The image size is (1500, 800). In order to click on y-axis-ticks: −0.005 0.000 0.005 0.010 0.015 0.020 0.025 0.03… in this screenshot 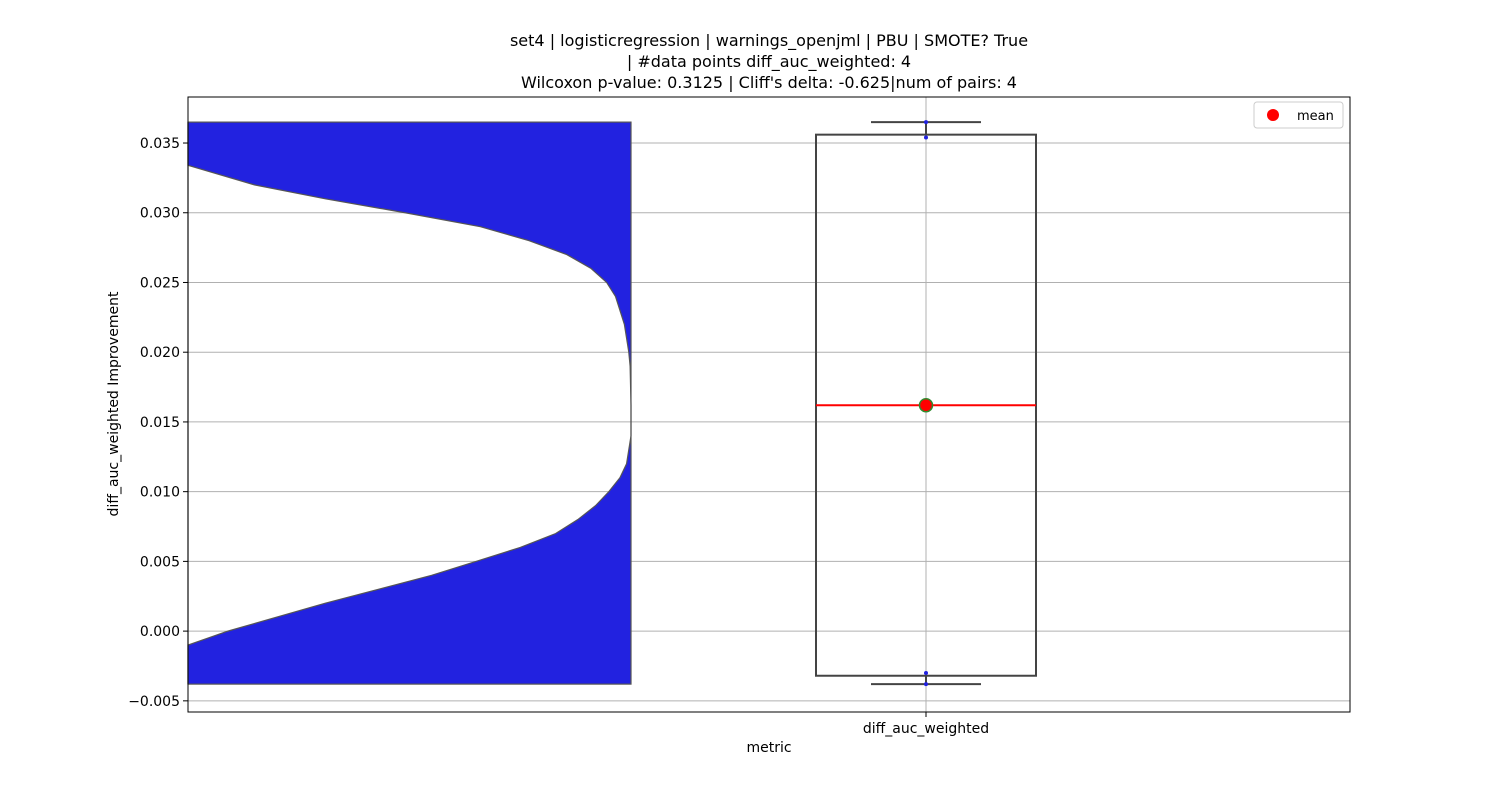, I will do `click(158, 423)`.